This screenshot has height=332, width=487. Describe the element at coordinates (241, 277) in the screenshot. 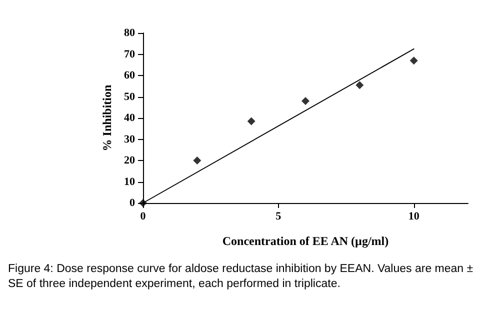

I see `caption: Figure 4: Dose response curve for aldose reductase inhibition by EEAN. Values are mean ± SE of three independent experiment, each performed in triplicate.` at that location.